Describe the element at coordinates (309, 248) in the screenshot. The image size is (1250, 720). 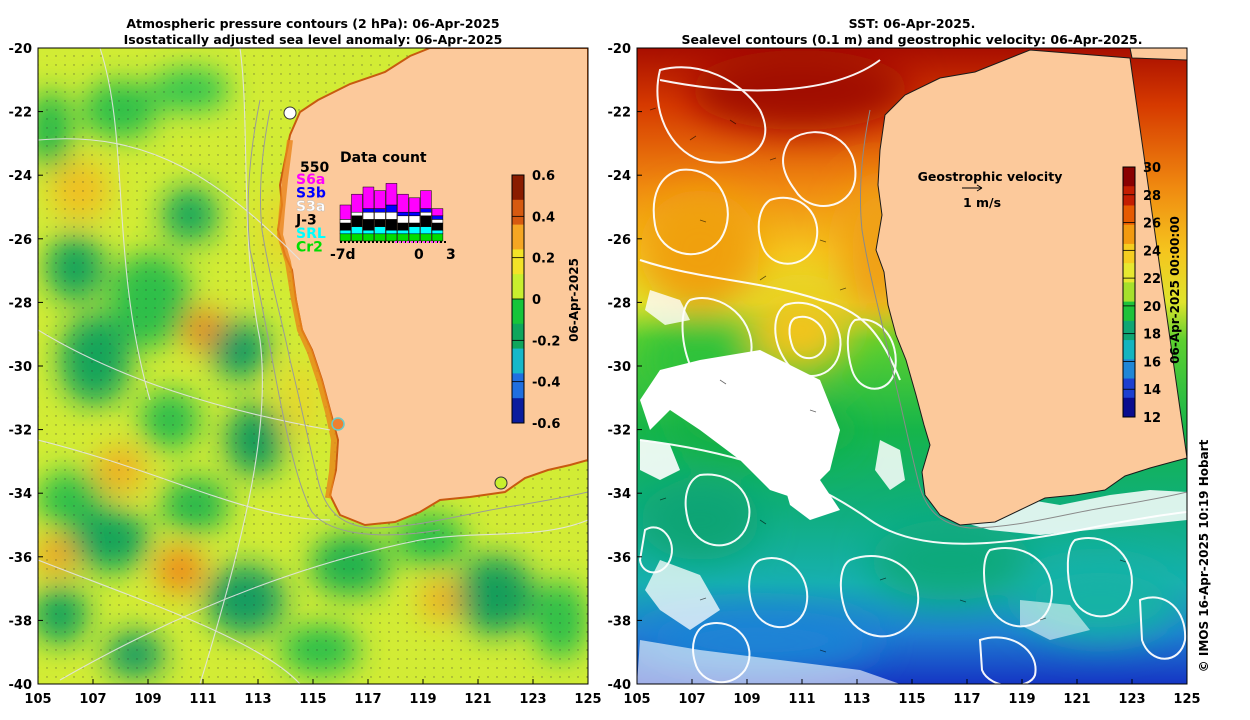
I see `satellite-label-cr2: Cr2` at that location.